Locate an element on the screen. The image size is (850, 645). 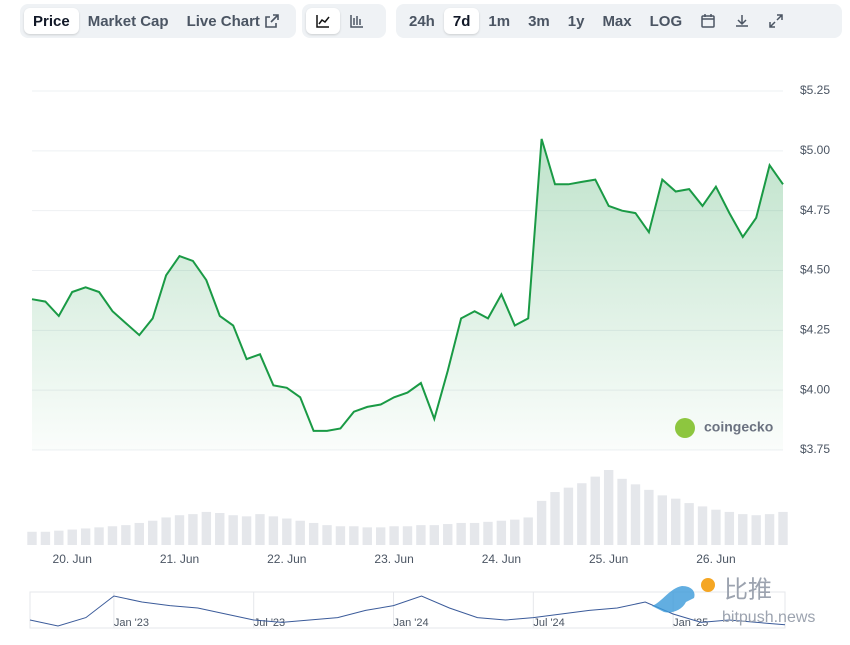
tab: Live Chart is located at coordinates (234, 21).